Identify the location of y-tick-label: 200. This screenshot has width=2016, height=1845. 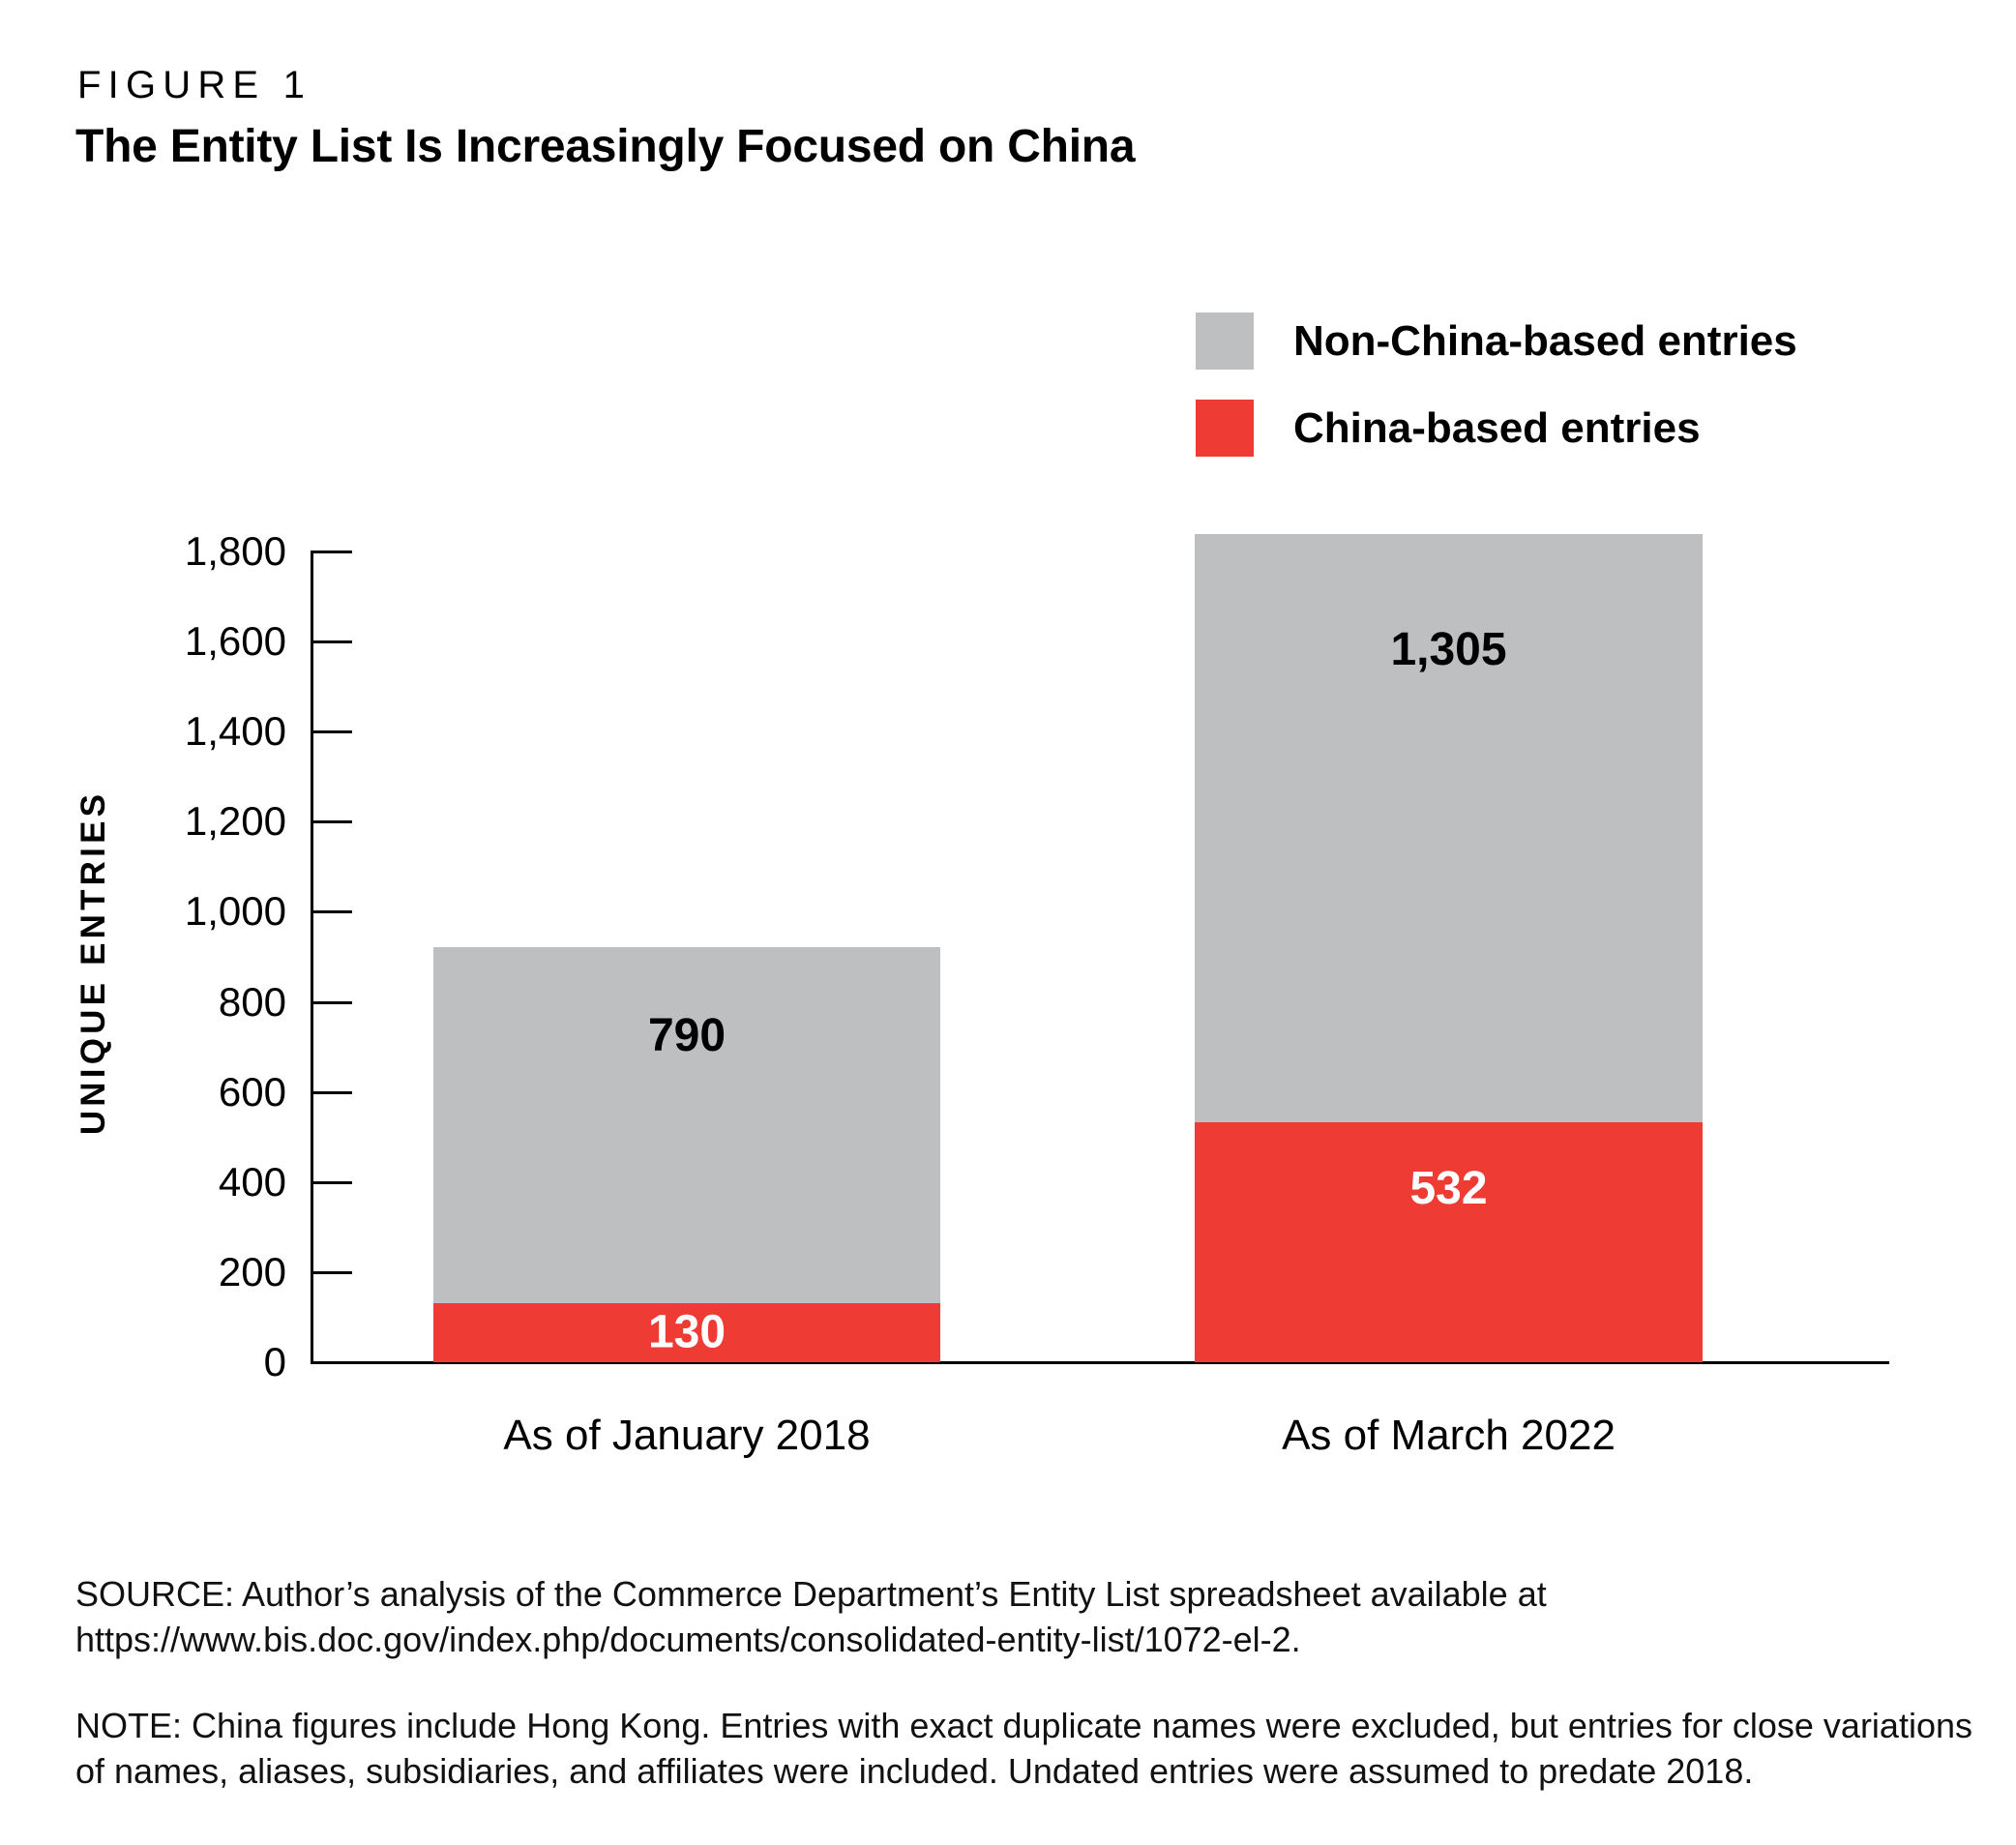
(252, 1271).